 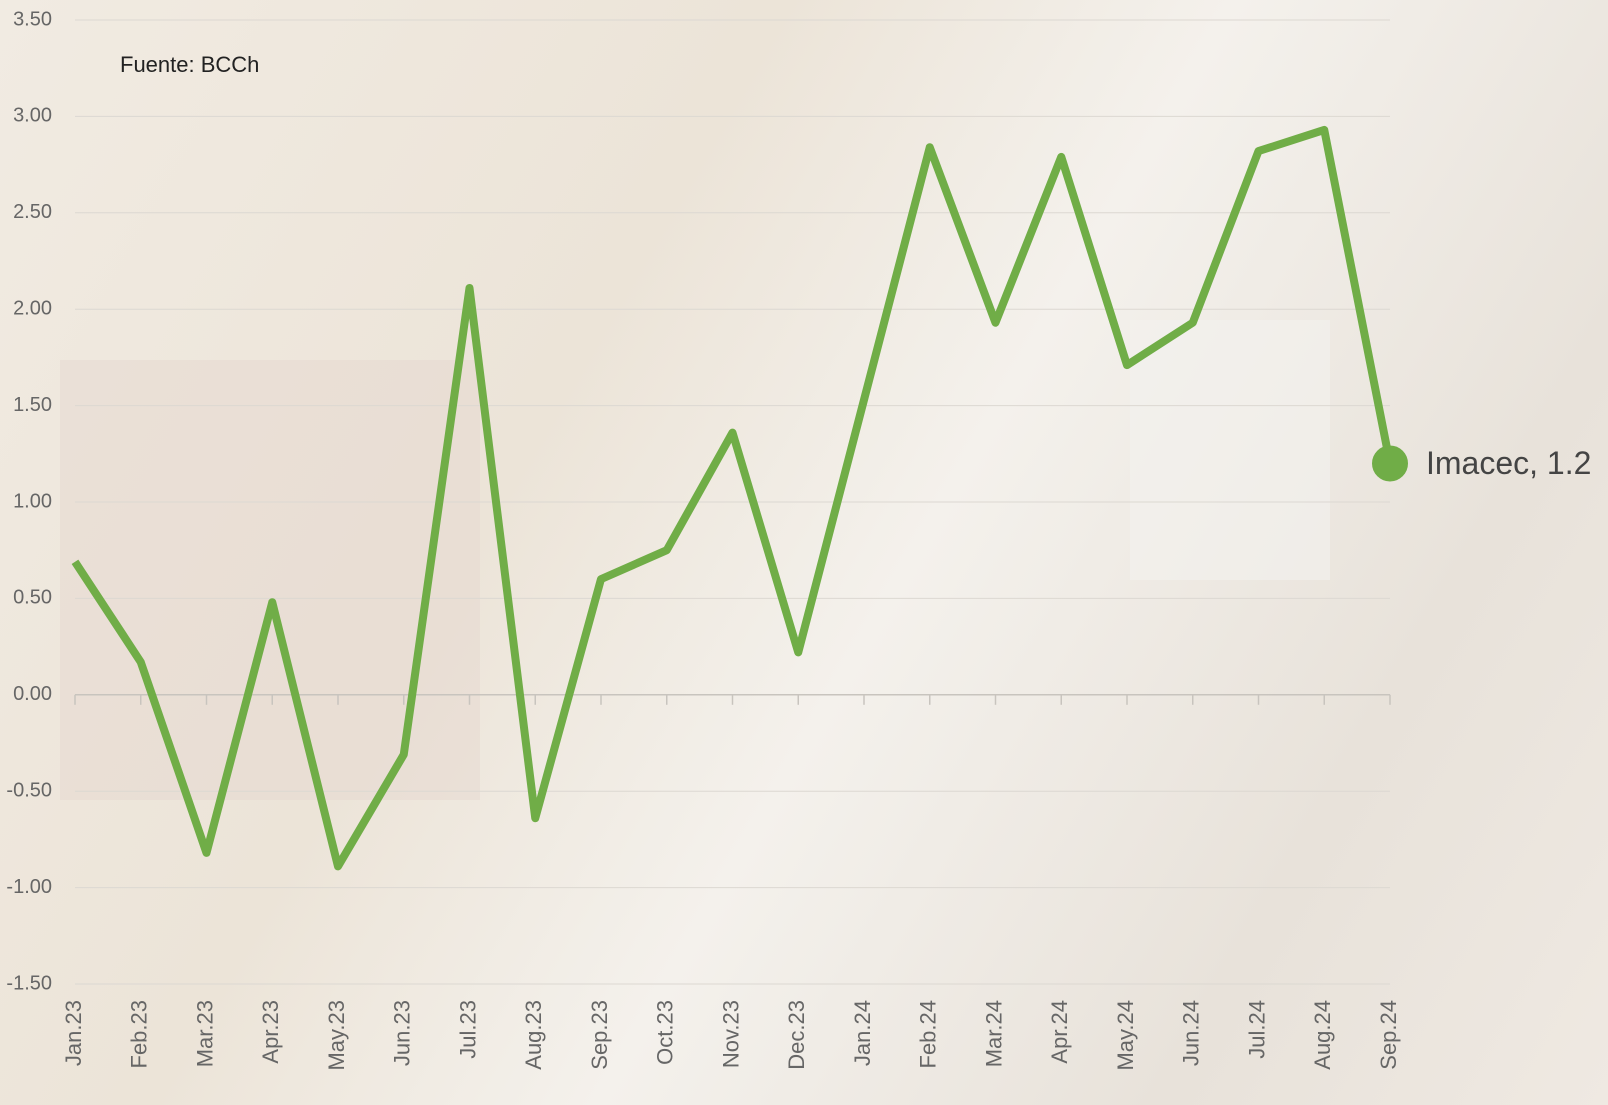 I want to click on x-tick-label: May.23, so click(x=336, y=1035).